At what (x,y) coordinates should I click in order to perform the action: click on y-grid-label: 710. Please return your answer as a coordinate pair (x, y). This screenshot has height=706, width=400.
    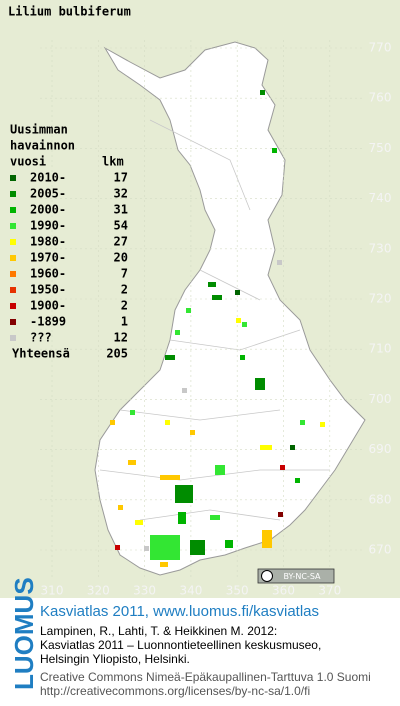
    Looking at the image, I should click on (380, 349).